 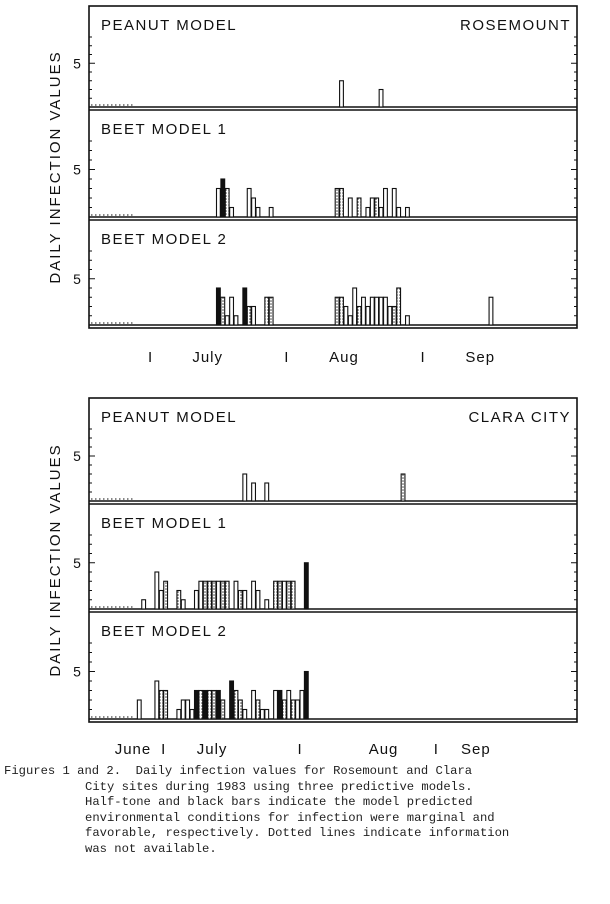 I want to click on panel-3: 5 BEET MODEL 2, so click(x=325, y=272).